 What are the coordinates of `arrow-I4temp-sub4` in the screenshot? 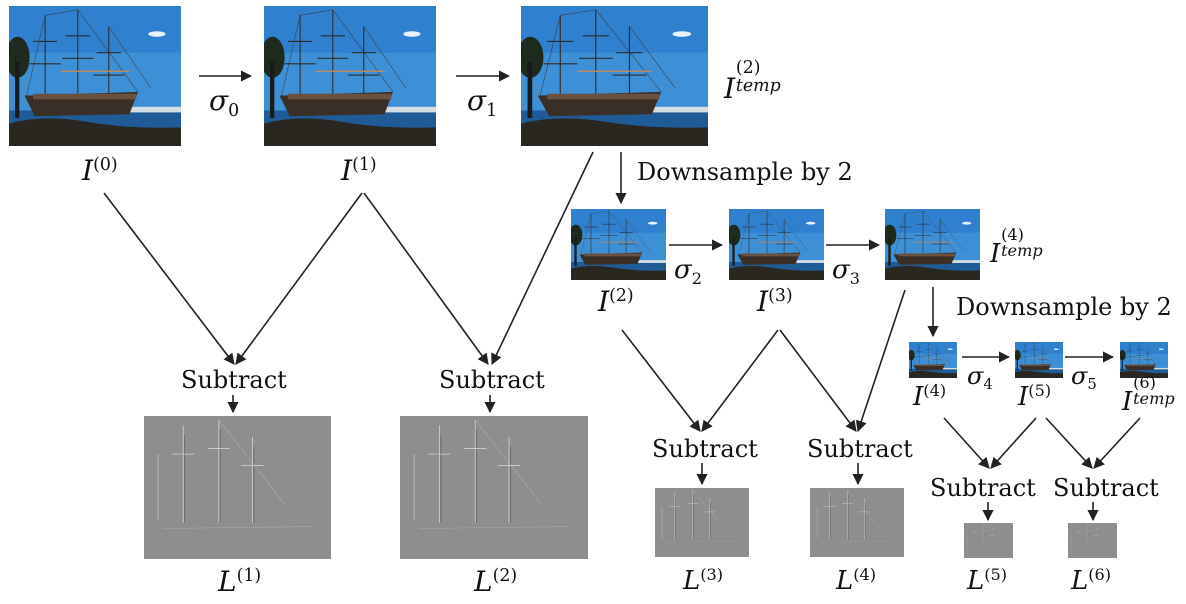 It's located at (880, 361).